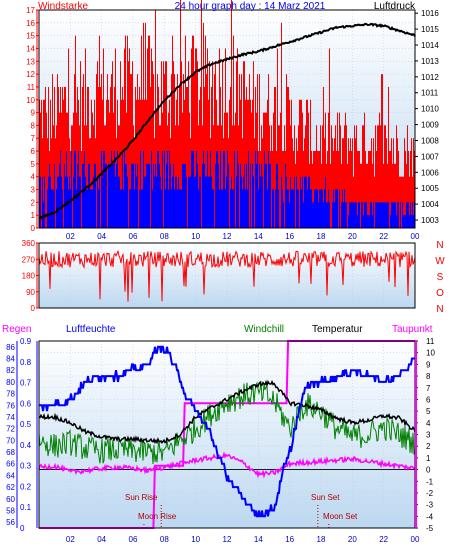 This screenshot has height=555, width=462. What do you see at coordinates (33, 177) in the screenshot?
I see `panel1-left-tick: 4` at bounding box center [33, 177].